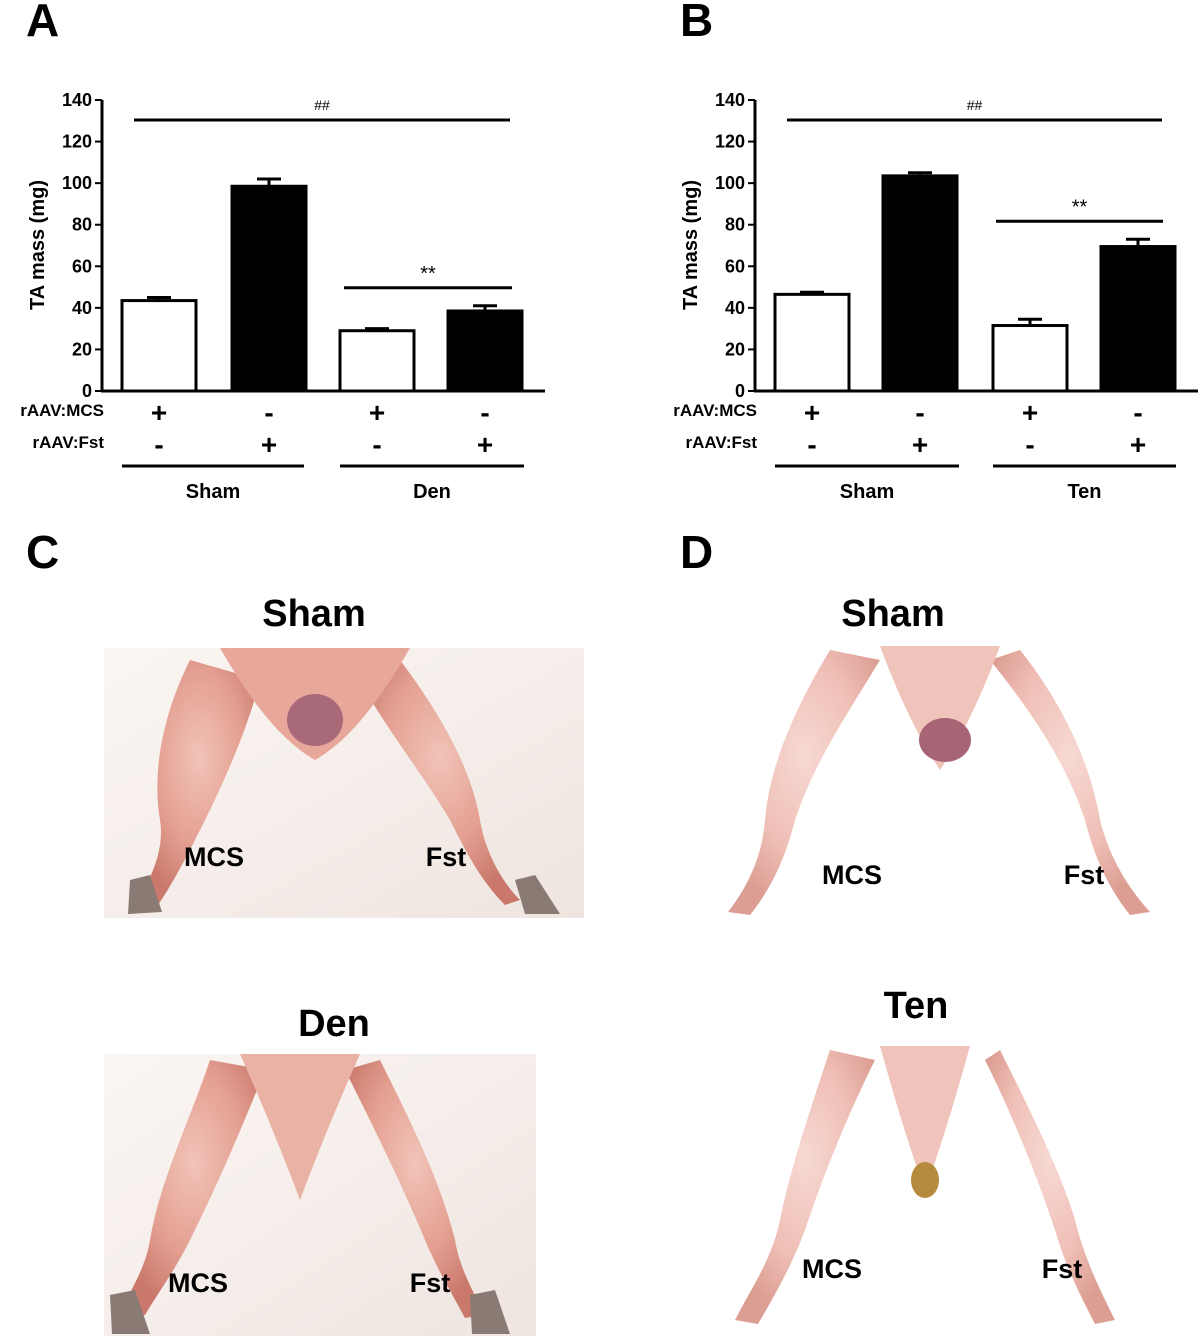 The width and height of the screenshot is (1200, 1339). Describe the element at coordinates (696, 552) in the screenshot. I see `panel-letter-d: D` at that location.